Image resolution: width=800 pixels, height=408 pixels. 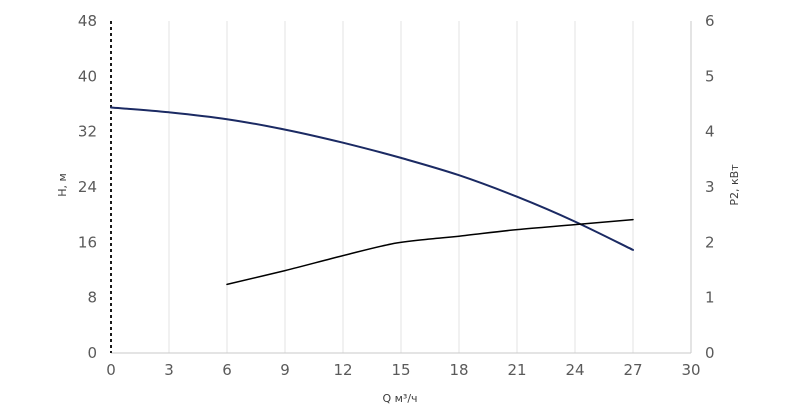 What do you see at coordinates (342, 370) in the screenshot?
I see `x-tick-label: 12` at bounding box center [342, 370].